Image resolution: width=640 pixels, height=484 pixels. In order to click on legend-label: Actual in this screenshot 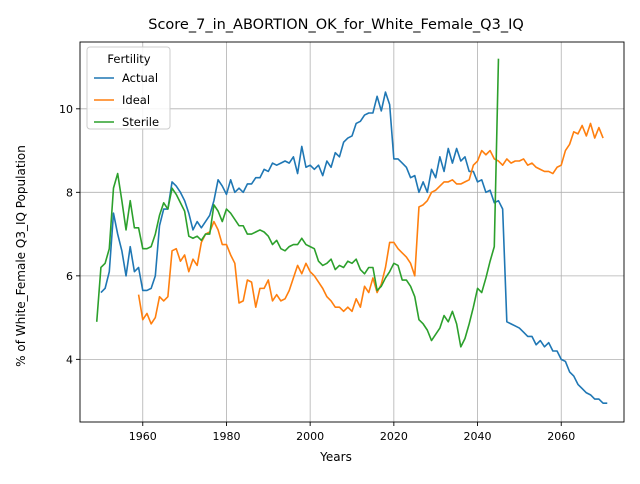, I will do `click(140, 78)`.